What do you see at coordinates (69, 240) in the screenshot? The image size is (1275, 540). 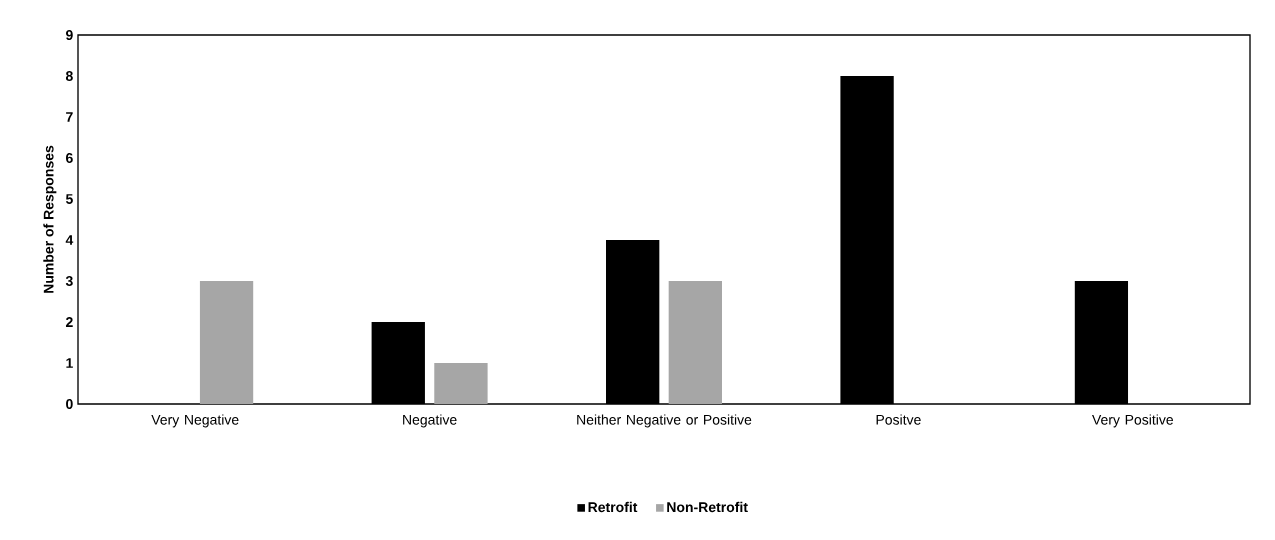 I see `y-tick-label: 4` at bounding box center [69, 240].